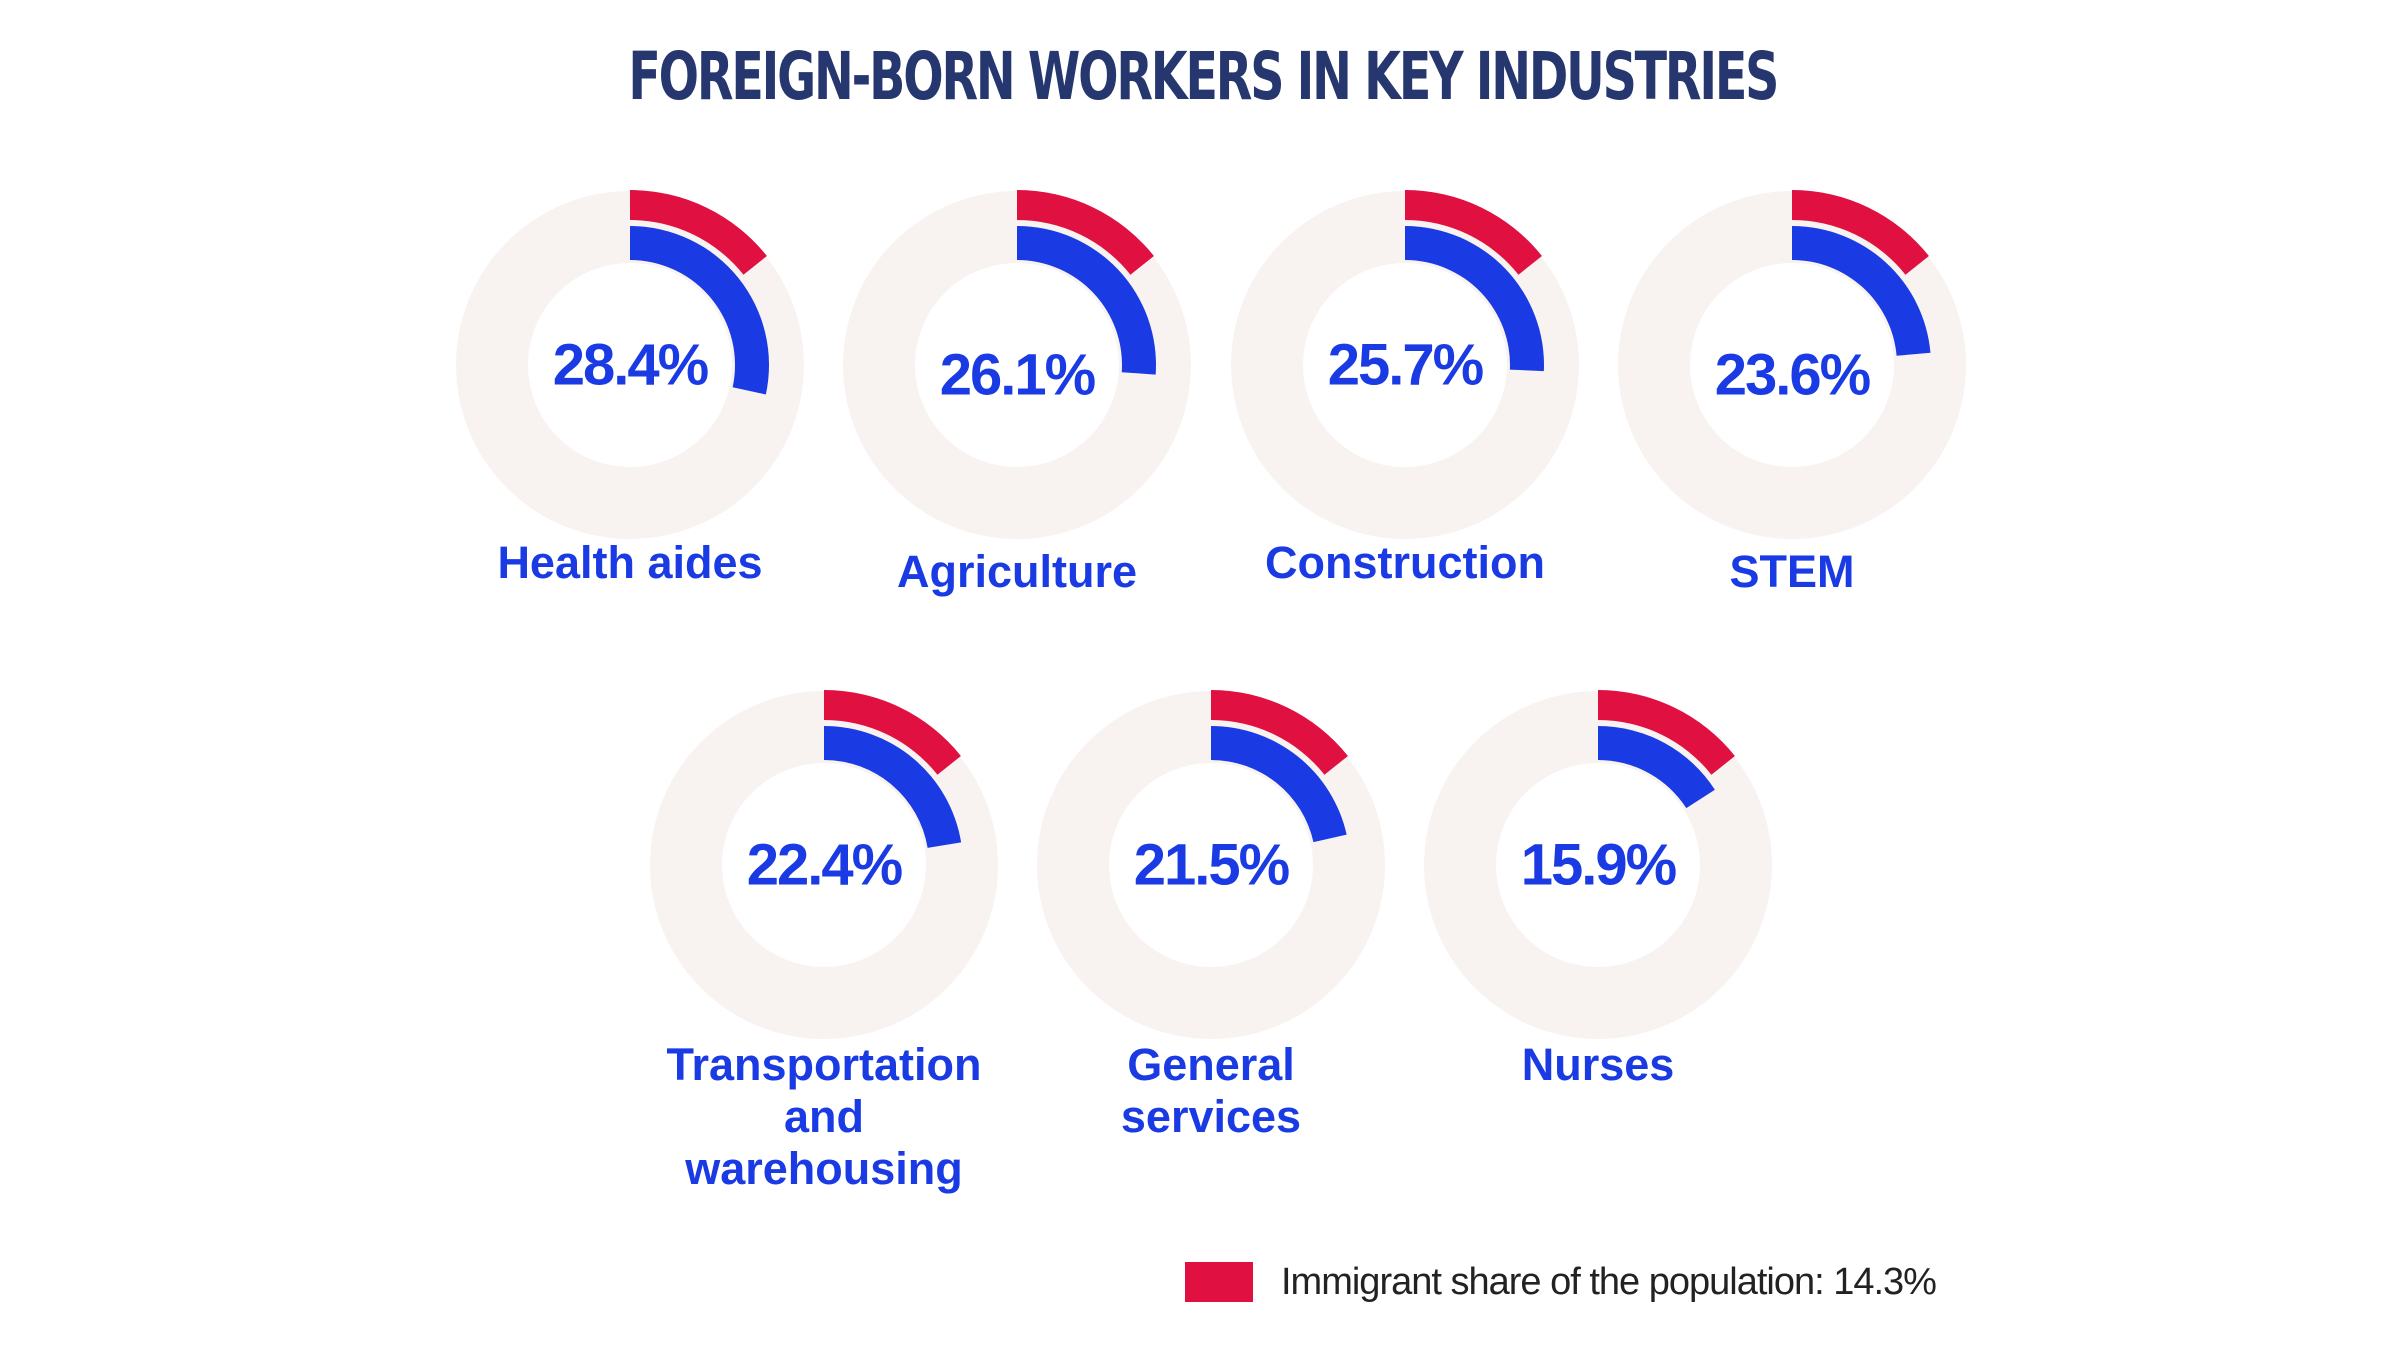 The image size is (2400, 1350). What do you see at coordinates (1211, 1064) in the screenshot?
I see `category-label-line: General` at bounding box center [1211, 1064].